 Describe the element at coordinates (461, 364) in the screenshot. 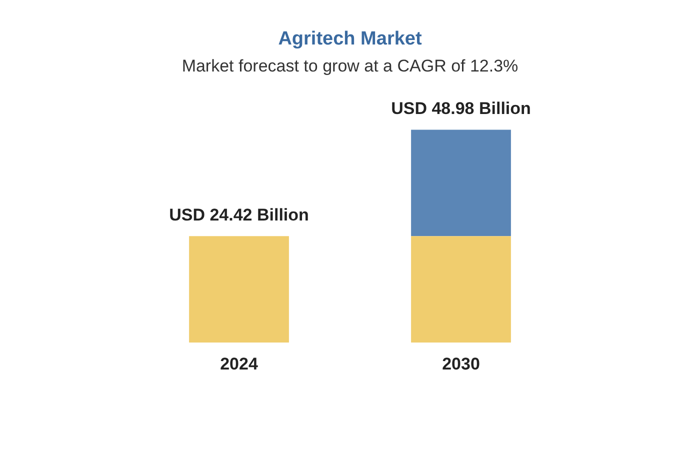

I see `x-tick-label: 2030` at that location.